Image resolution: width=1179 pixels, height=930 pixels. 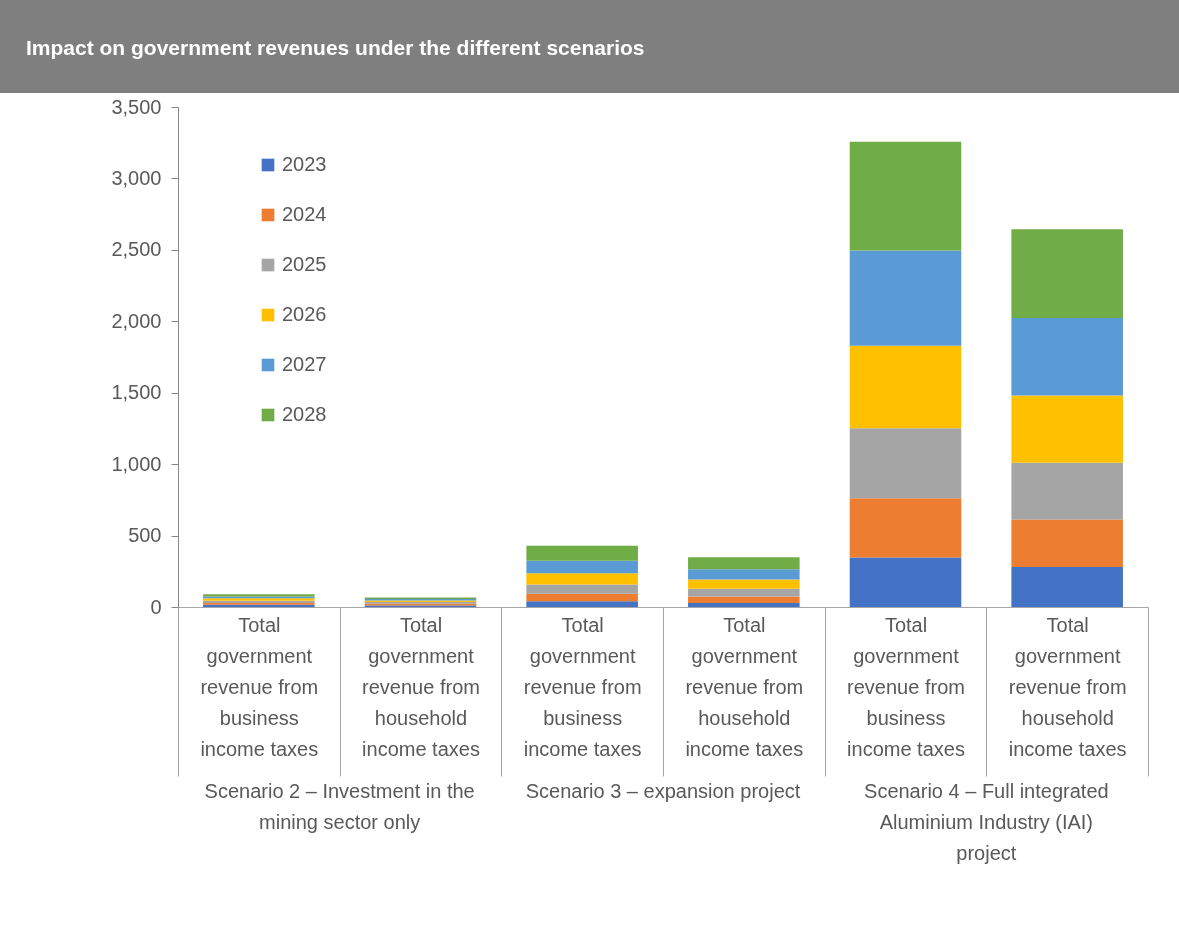 What do you see at coordinates (136, 320) in the screenshot?
I see `y-tick-label: 2,000` at bounding box center [136, 320].